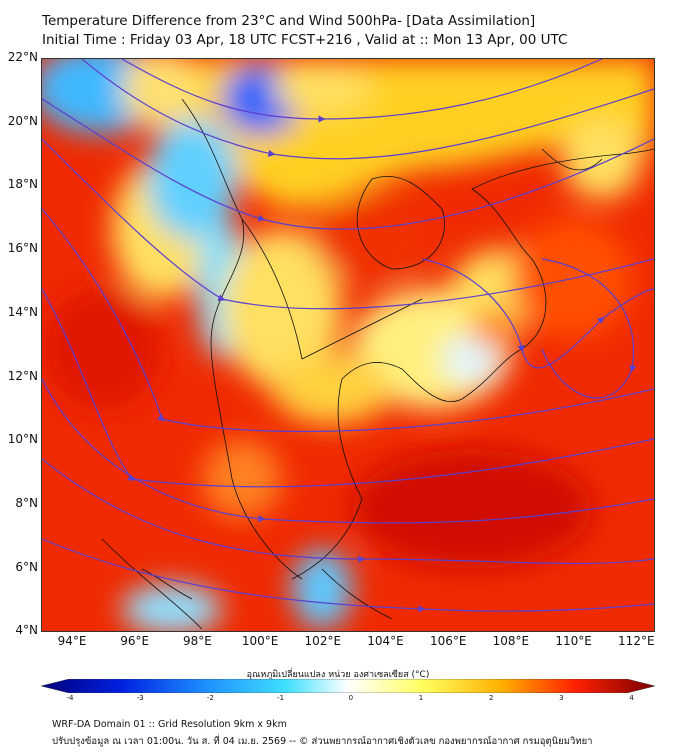 The height and width of the screenshot is (756, 676). I want to click on longitude-label: 98°E, so click(197, 641).